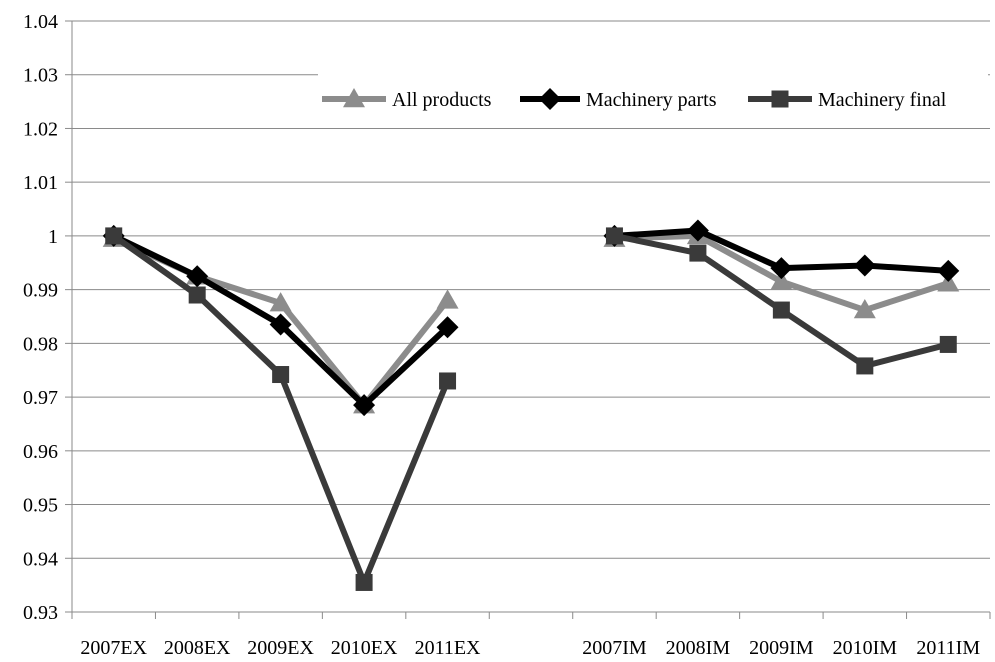 Image resolution: width=995 pixels, height=662 pixels. I want to click on x-tick-label: 2008IM, so click(698, 648).